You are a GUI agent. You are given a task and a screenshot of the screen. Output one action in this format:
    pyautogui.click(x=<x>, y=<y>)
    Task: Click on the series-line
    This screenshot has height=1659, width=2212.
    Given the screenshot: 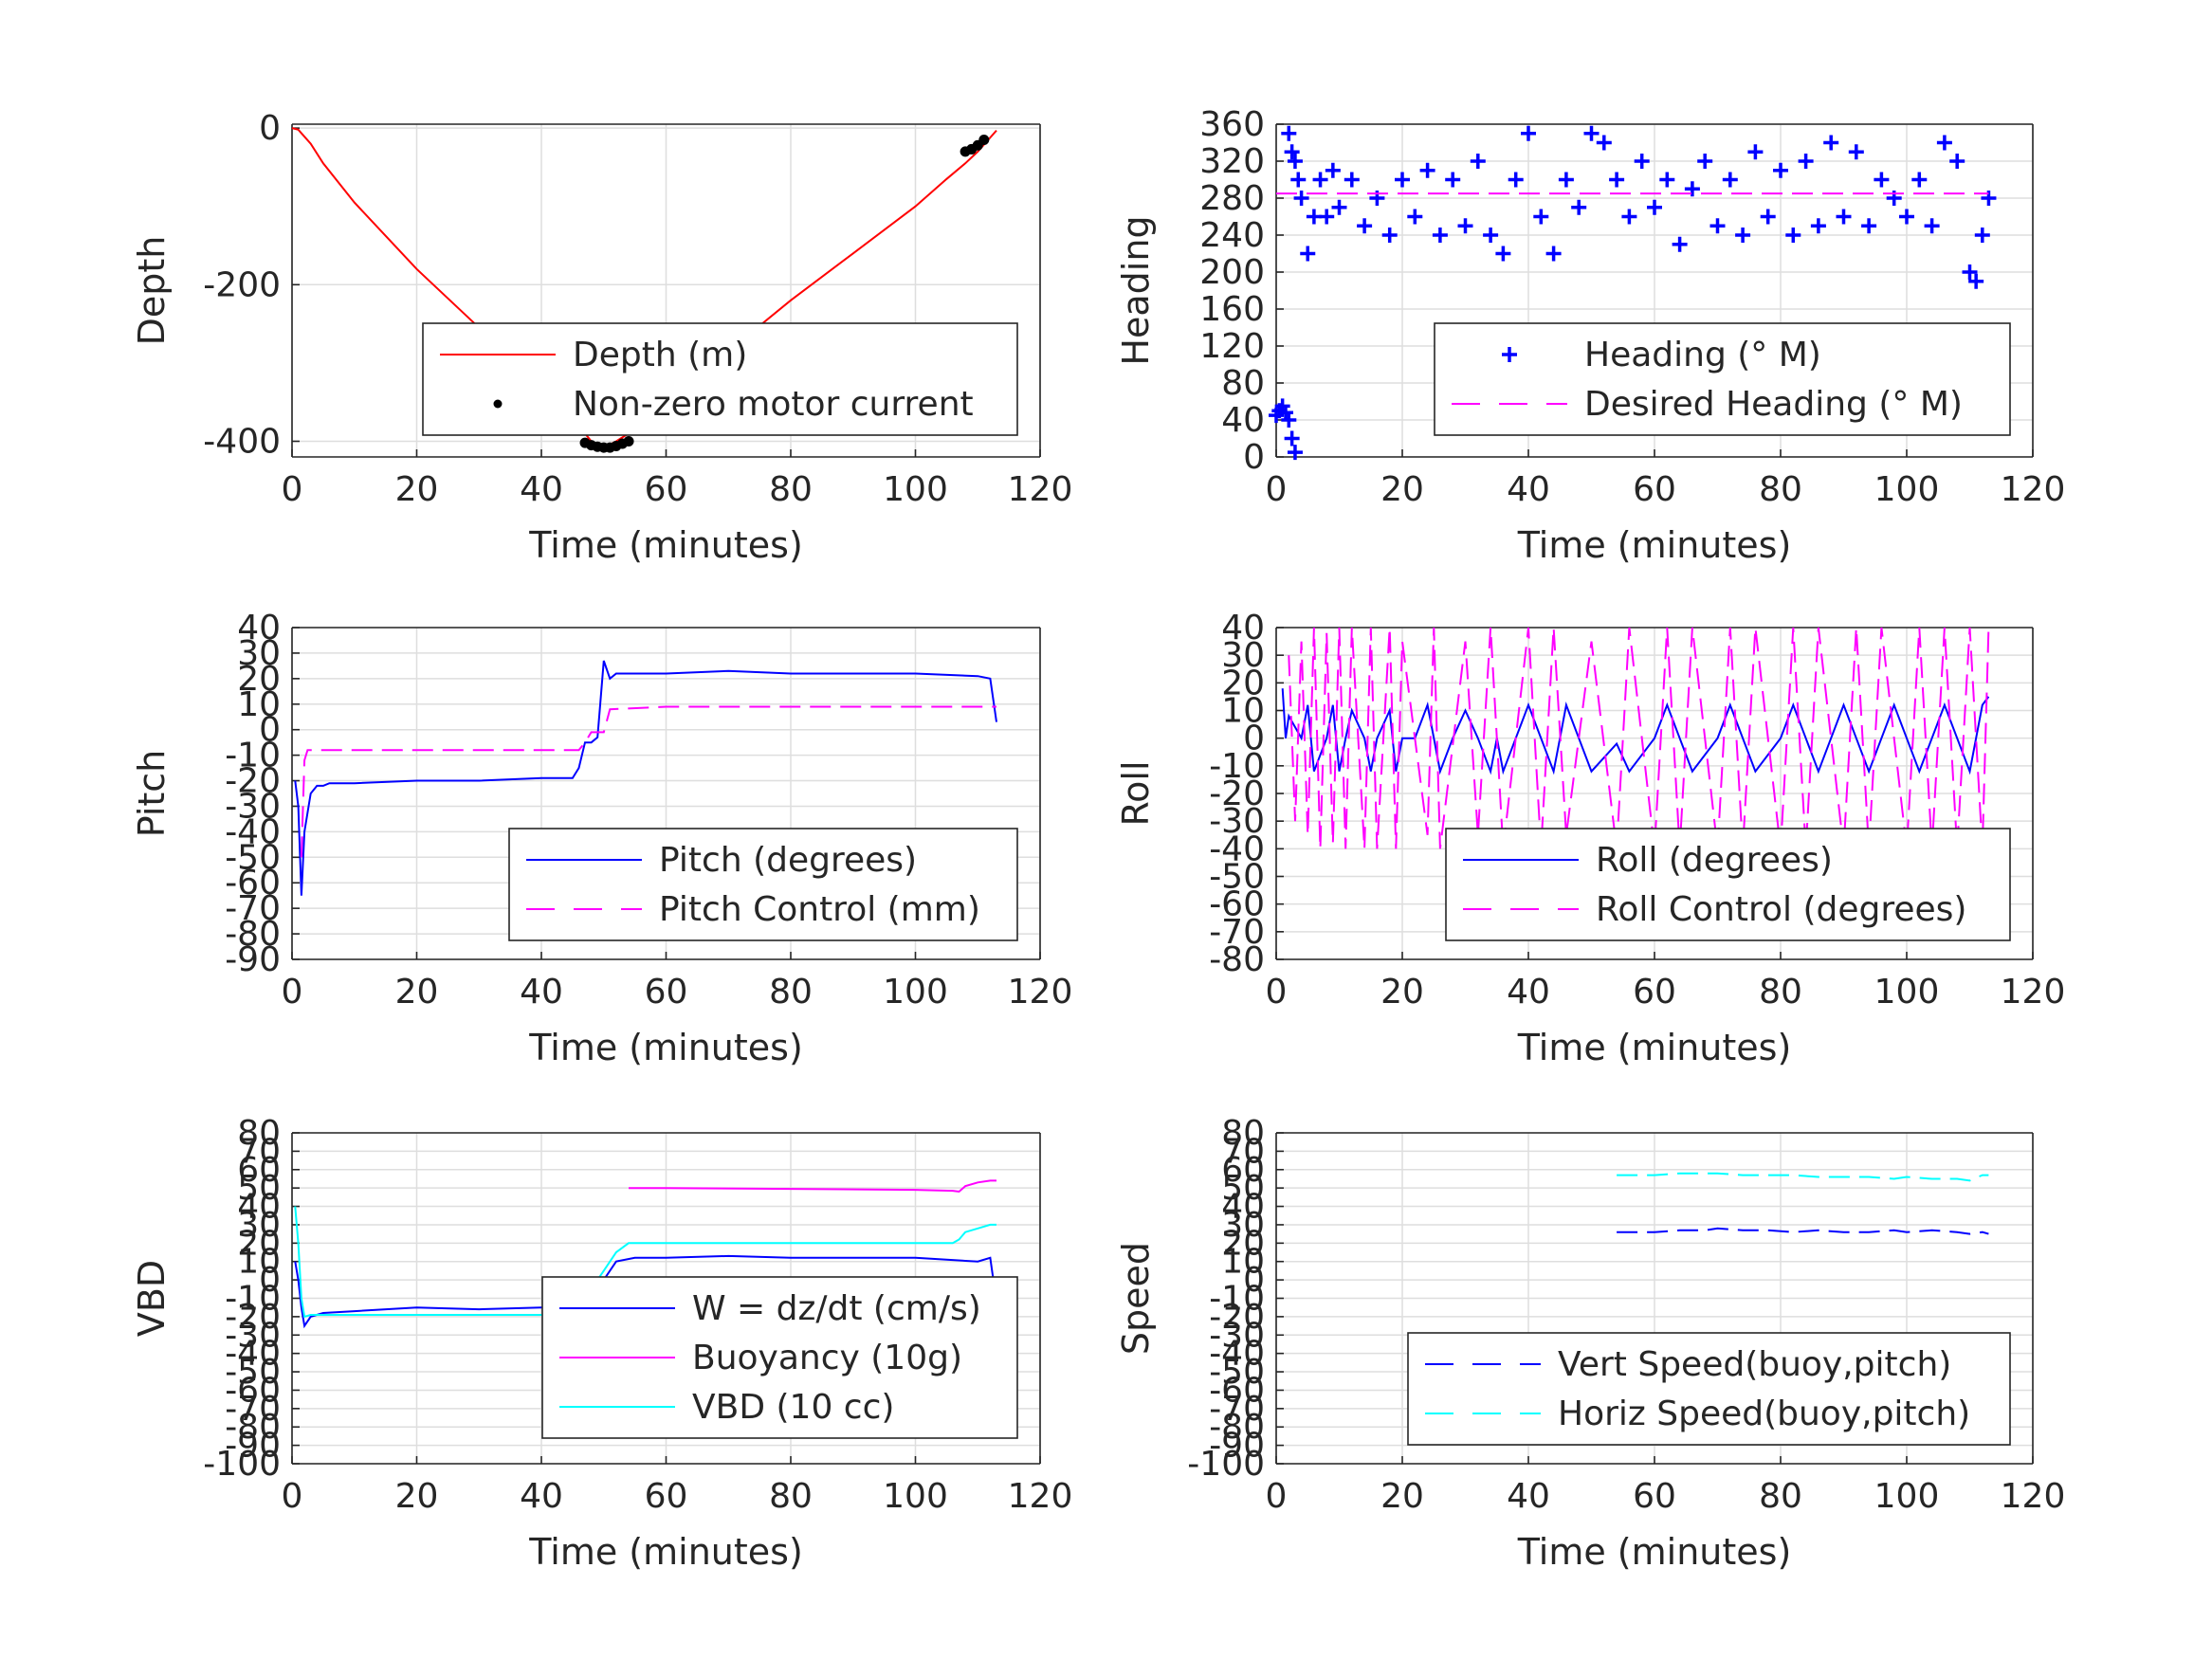 What is the action you would take?
    pyautogui.click(x=1635, y=731)
    